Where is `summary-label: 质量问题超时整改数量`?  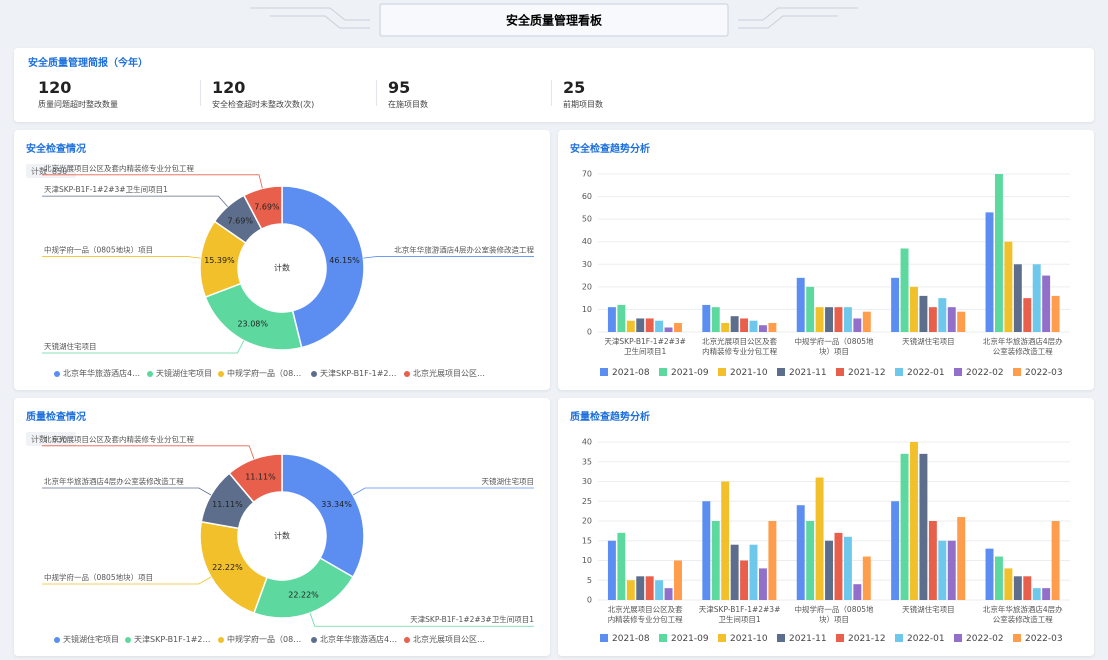 summary-label: 质量问题超时整改数量 is located at coordinates (78, 104).